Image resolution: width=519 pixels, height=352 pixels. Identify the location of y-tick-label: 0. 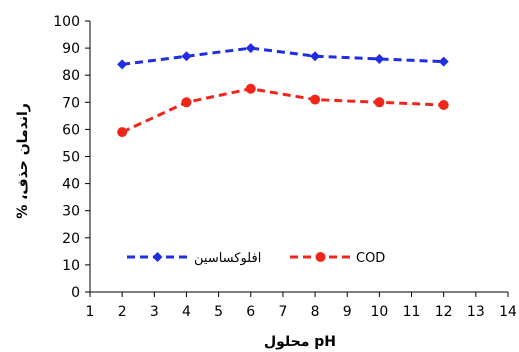
(75, 293).